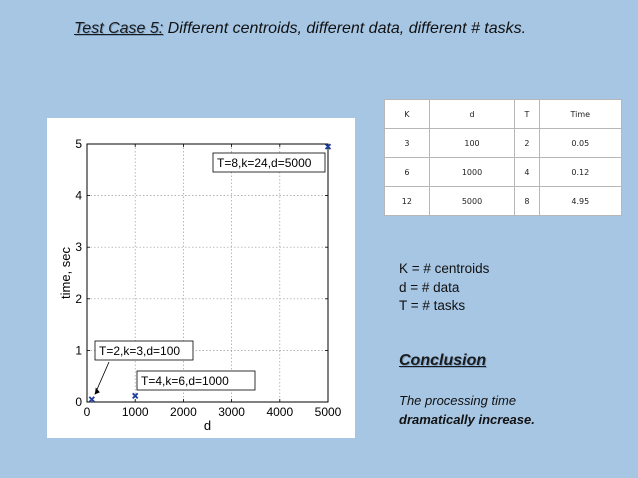 The image size is (638, 478). Describe the element at coordinates (467, 419) in the screenshot. I see `conclusion-line-2: dramatically increase.` at that location.